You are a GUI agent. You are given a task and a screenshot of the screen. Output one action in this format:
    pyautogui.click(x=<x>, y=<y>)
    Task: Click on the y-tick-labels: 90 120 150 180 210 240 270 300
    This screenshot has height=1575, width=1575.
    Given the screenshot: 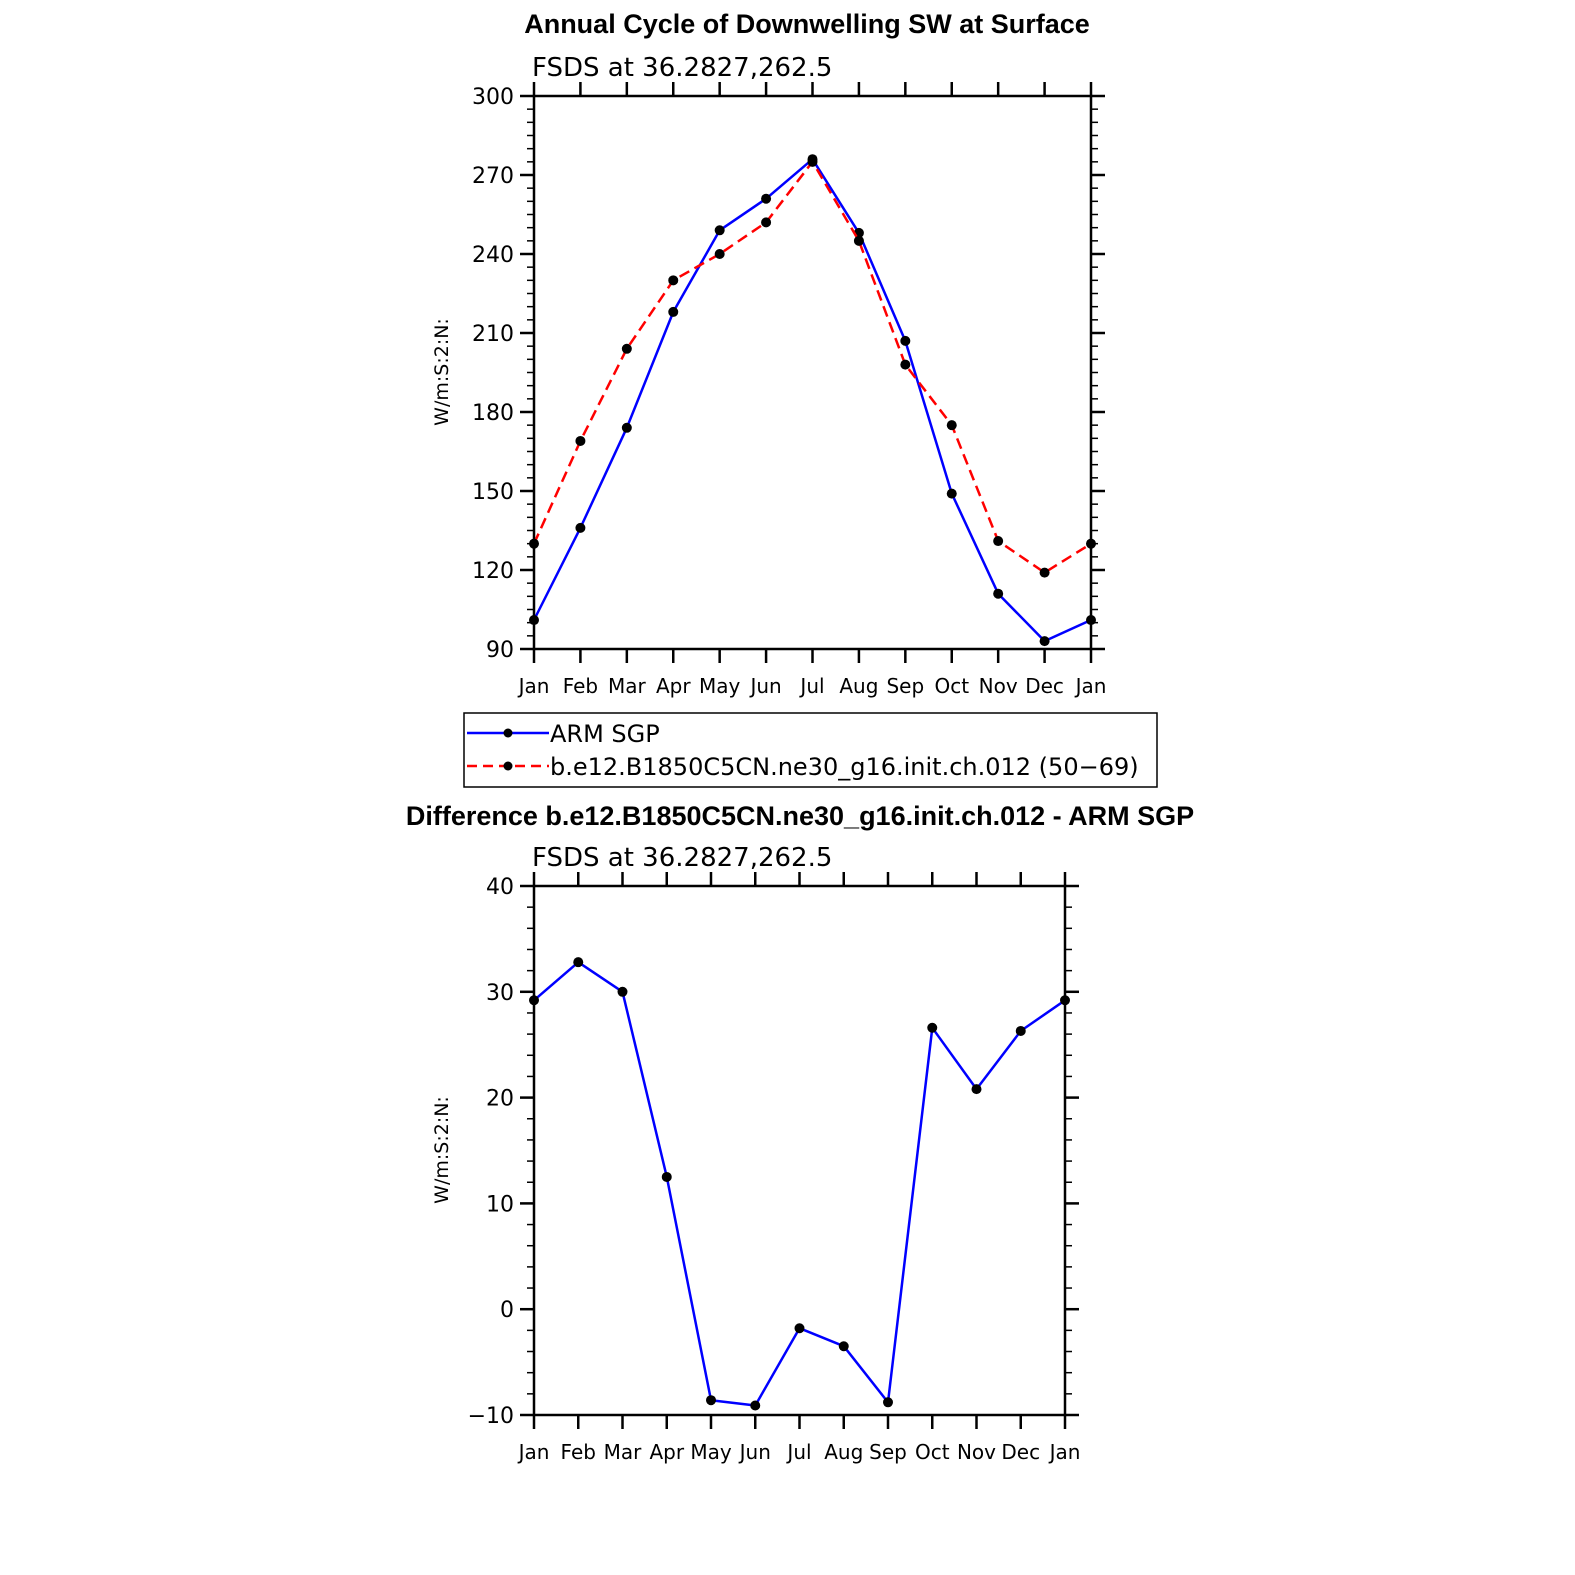 What is the action you would take?
    pyautogui.click(x=493, y=374)
    